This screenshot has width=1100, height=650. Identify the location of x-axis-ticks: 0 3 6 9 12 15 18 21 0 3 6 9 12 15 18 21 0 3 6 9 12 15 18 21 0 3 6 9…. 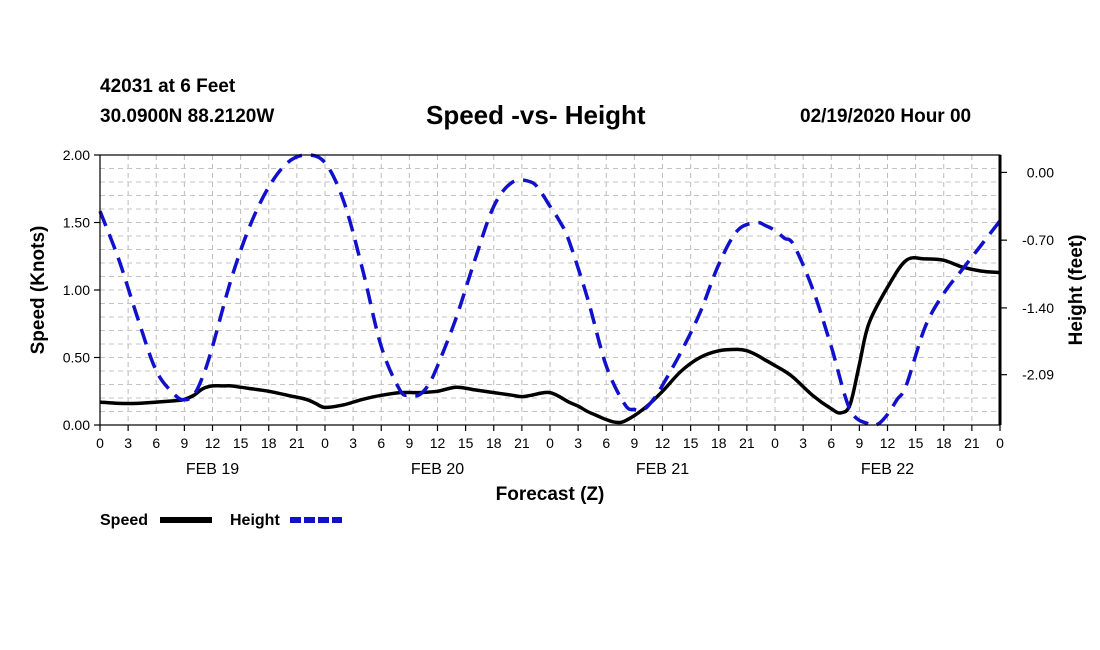
(550, 451).